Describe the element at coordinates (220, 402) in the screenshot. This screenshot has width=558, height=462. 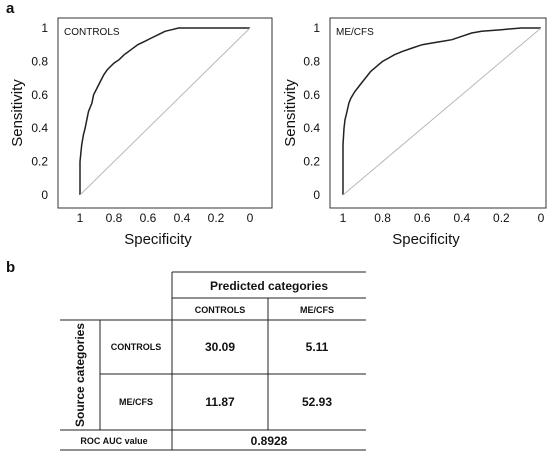
I see `cell-mecfs-controls: 11.87` at that location.